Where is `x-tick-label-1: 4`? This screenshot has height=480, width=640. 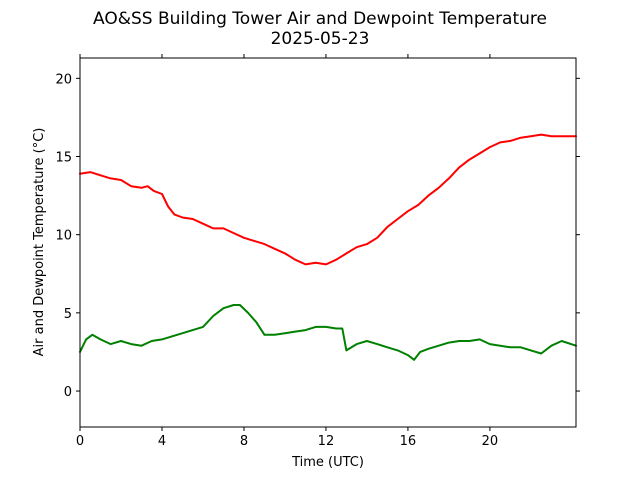
x-tick-label-1: 4 is located at coordinates (162, 441).